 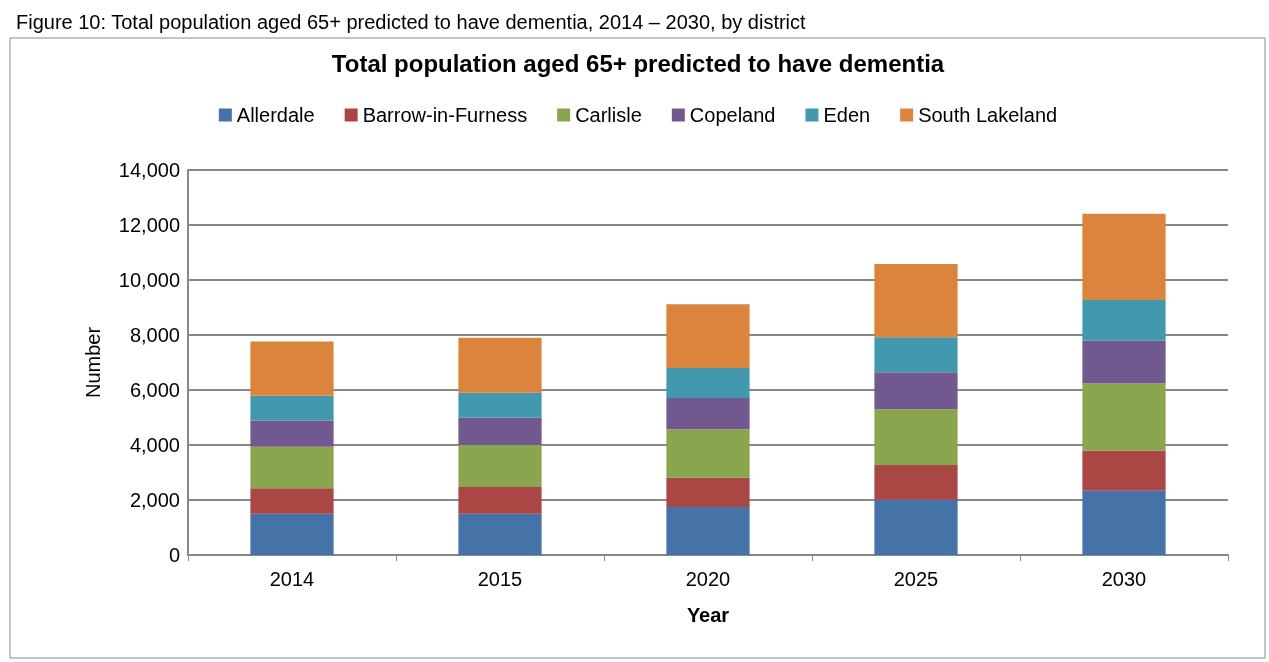 I want to click on x-tick-label: 2025, so click(x=916, y=579).